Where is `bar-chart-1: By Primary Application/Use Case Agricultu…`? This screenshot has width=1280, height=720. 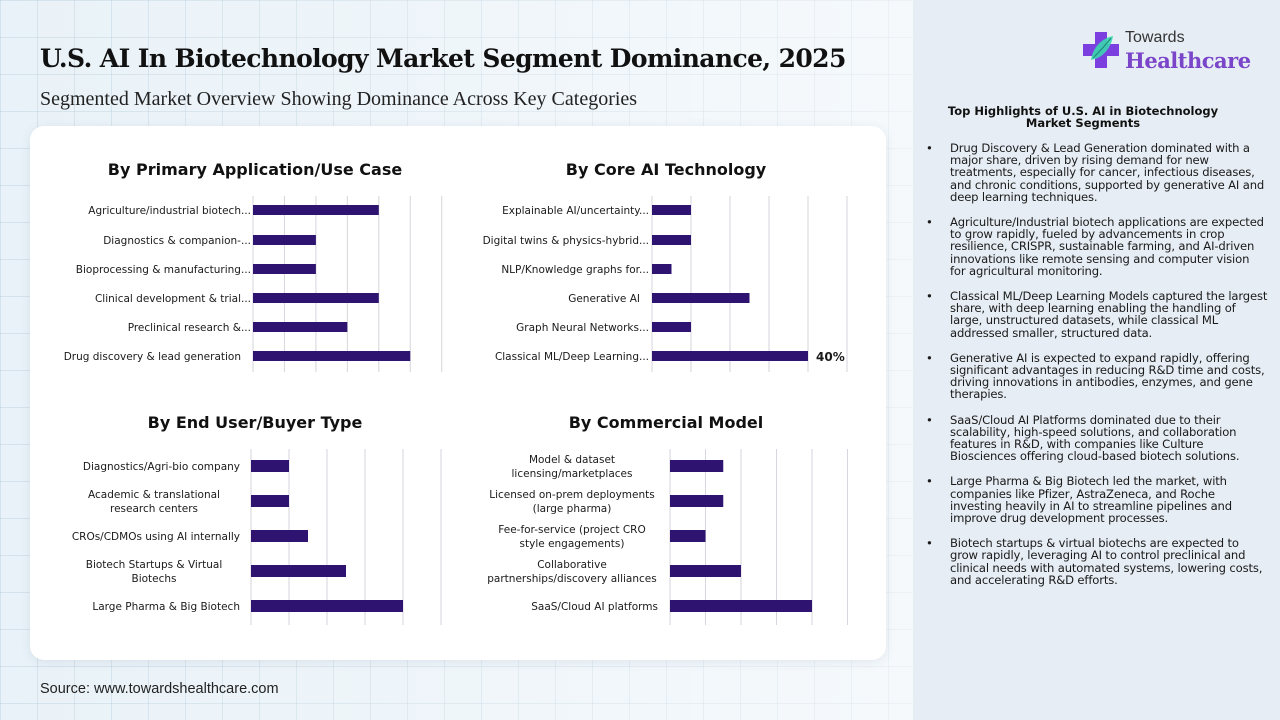 bar-chart-1: By Primary Application/Use Case Agricultu… is located at coordinates (253, 266).